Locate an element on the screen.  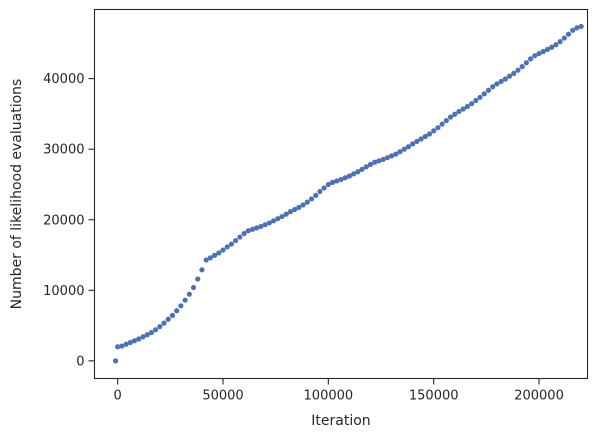
y-axis-label: Number of likelihood evaluations is located at coordinates (17, 194).